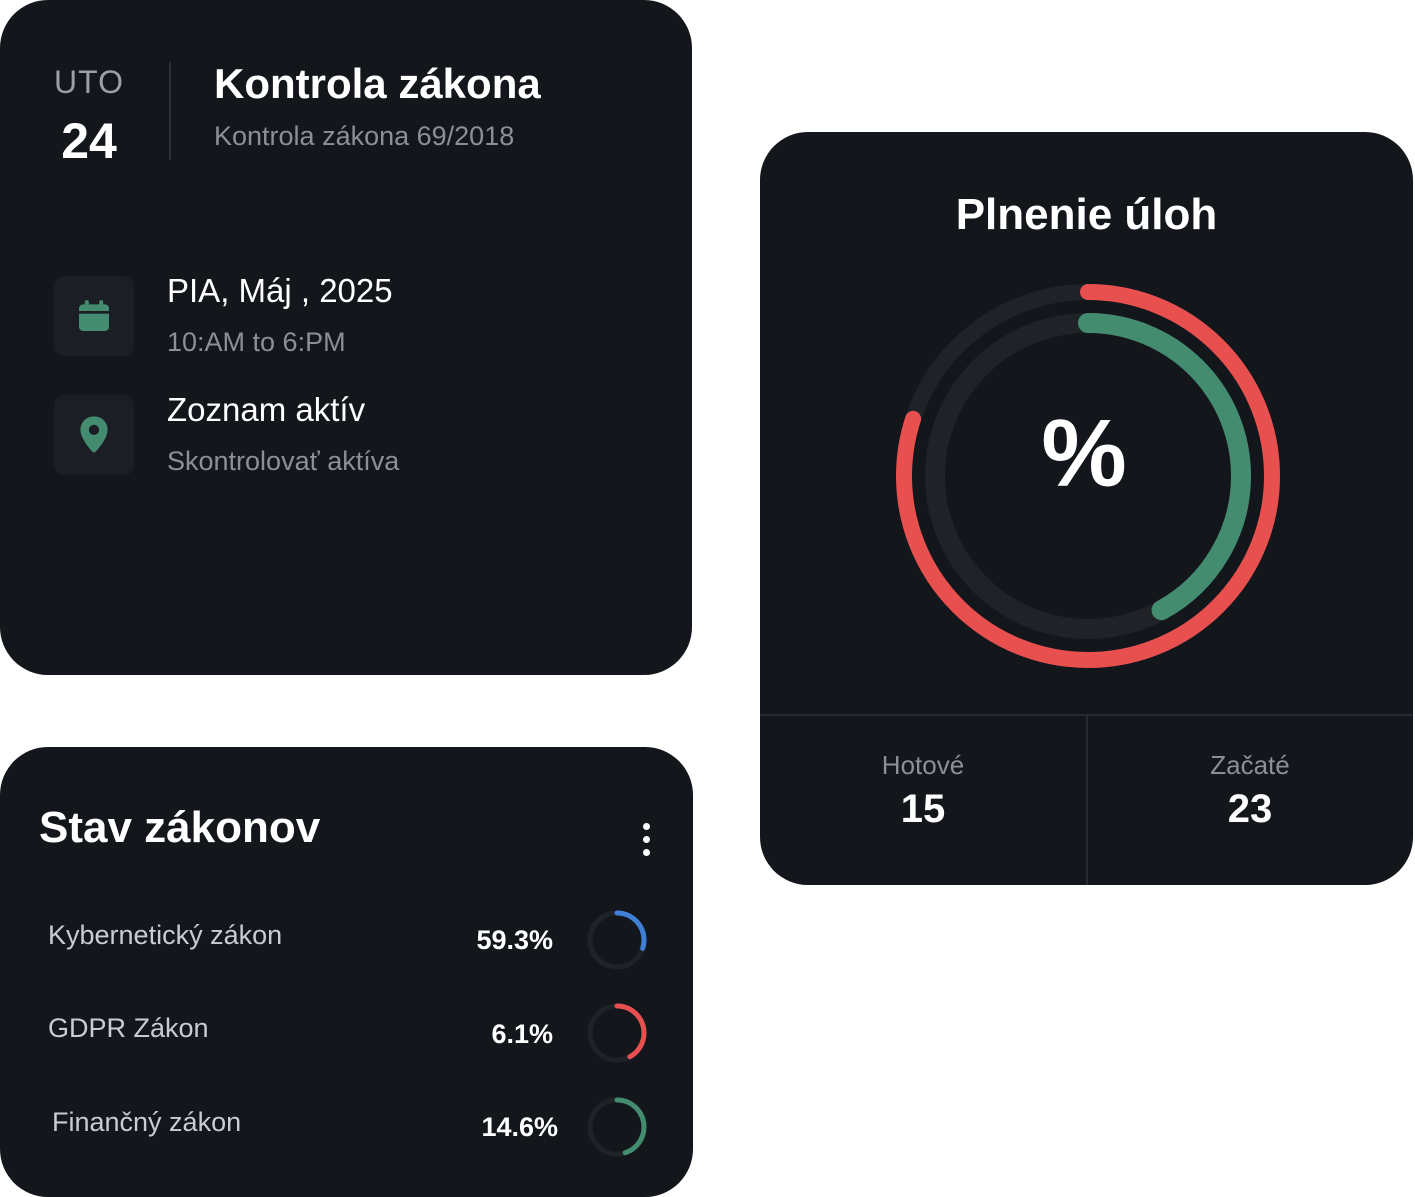 This screenshot has height=1197, width=1415. I want to click on stat-done: Hotové 15, so click(923, 791).